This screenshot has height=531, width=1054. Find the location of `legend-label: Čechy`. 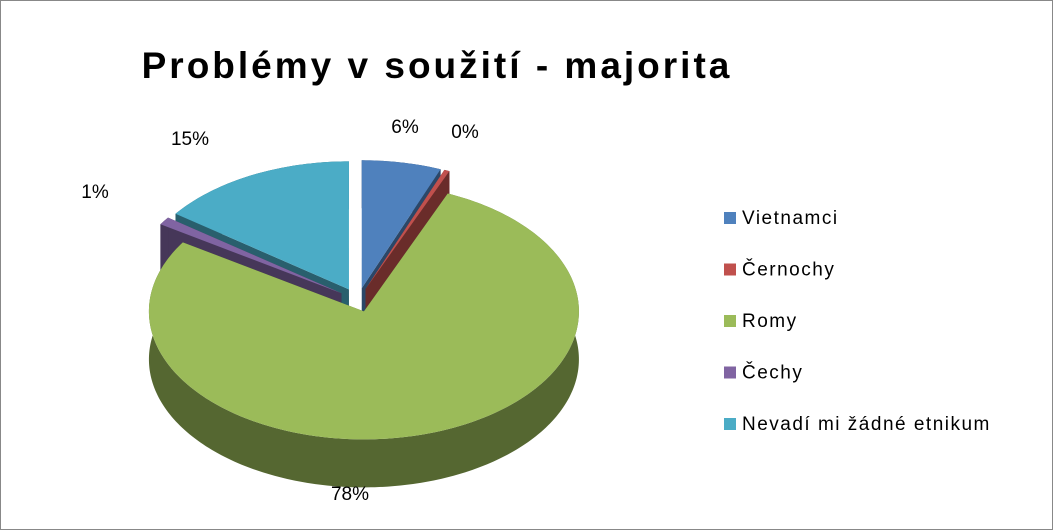

legend-label: Čechy is located at coordinates (772, 373).